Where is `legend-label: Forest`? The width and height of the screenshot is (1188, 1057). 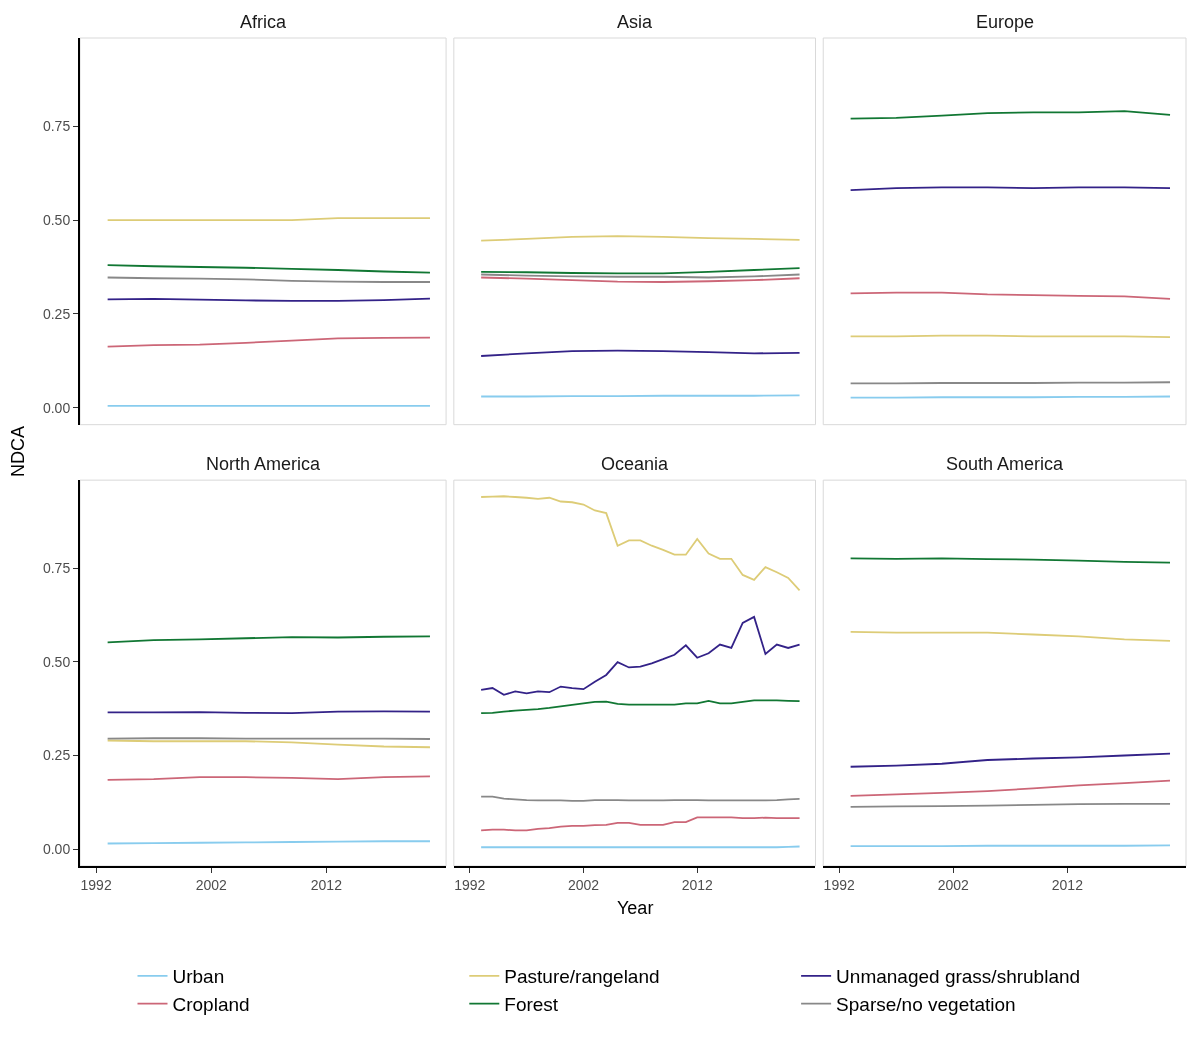
legend-label: Forest is located at coordinates (531, 1005).